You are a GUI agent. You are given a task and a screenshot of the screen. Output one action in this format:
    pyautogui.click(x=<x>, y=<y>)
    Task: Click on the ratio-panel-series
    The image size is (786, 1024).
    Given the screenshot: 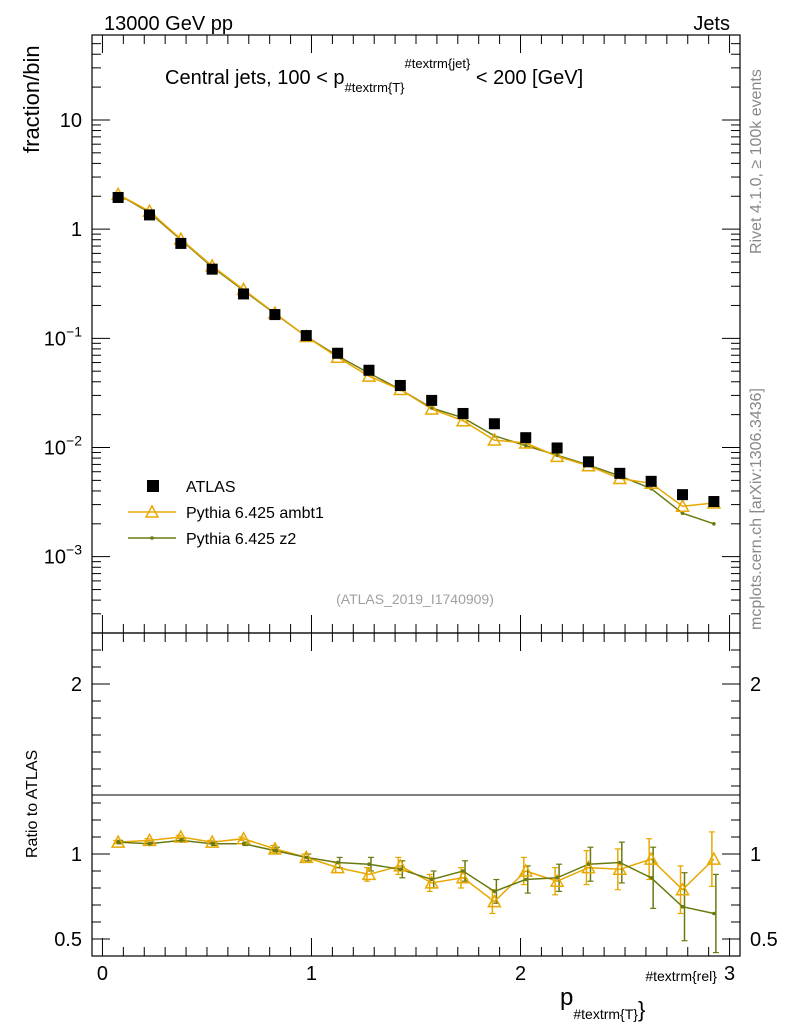 What is the action you would take?
    pyautogui.click(x=416, y=891)
    